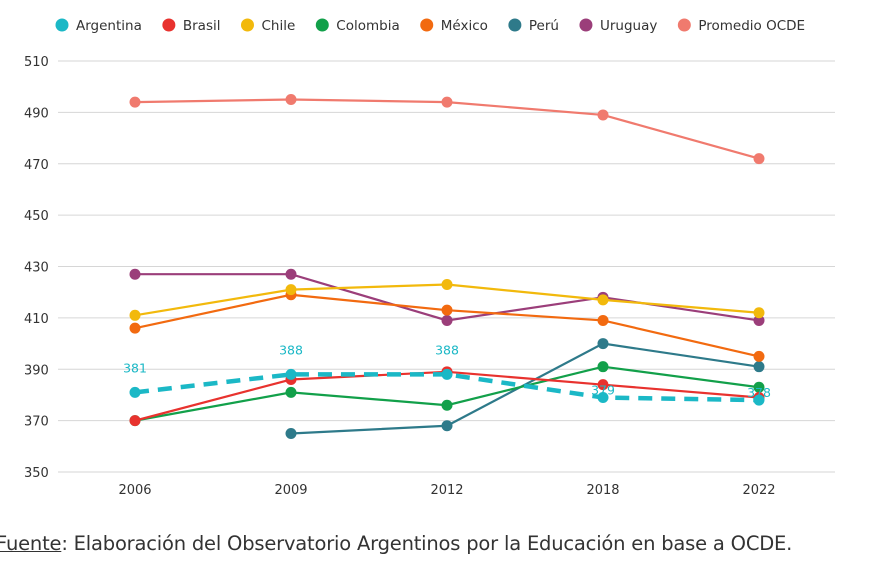 This screenshot has height=580, width=870. I want to click on y-tick-label: 470, so click(36, 165).